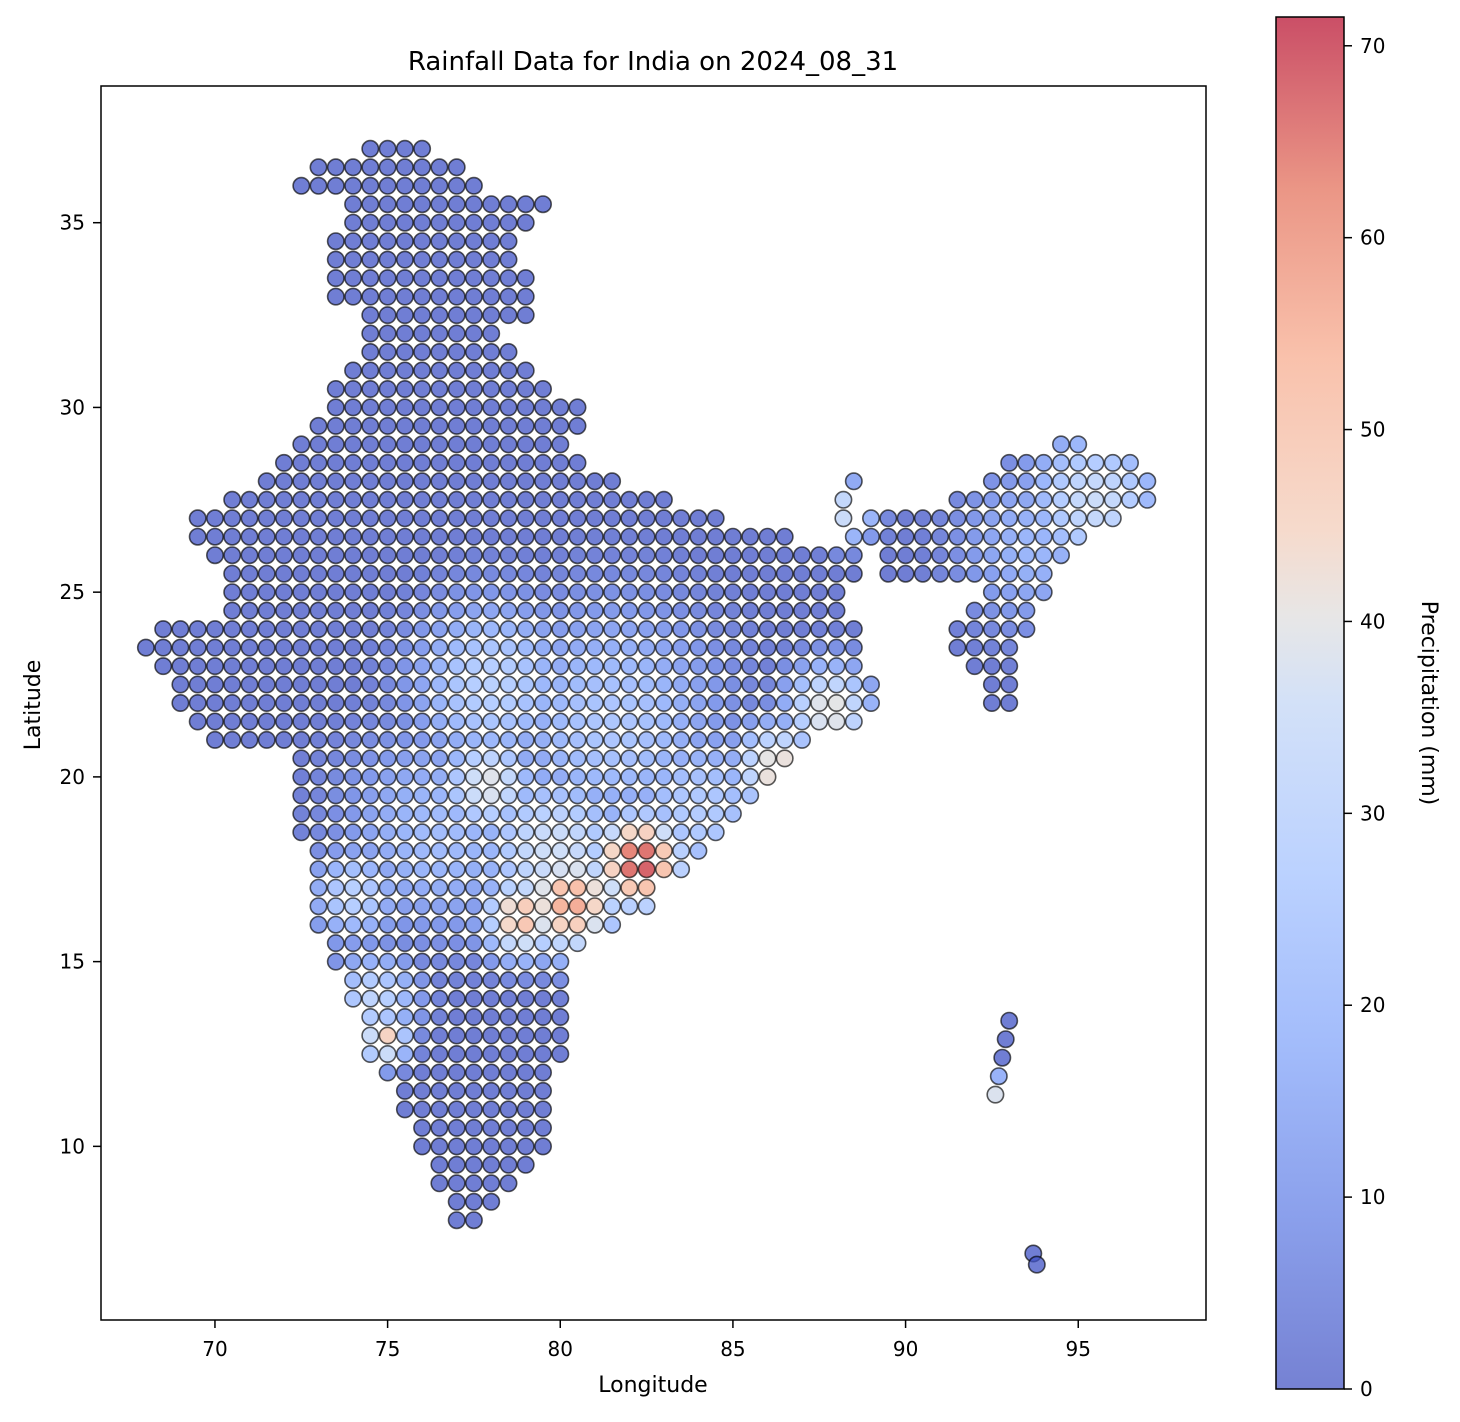 The image size is (1460, 1422). I want to click on colorbar-tick-label: 70, so click(1372, 46).